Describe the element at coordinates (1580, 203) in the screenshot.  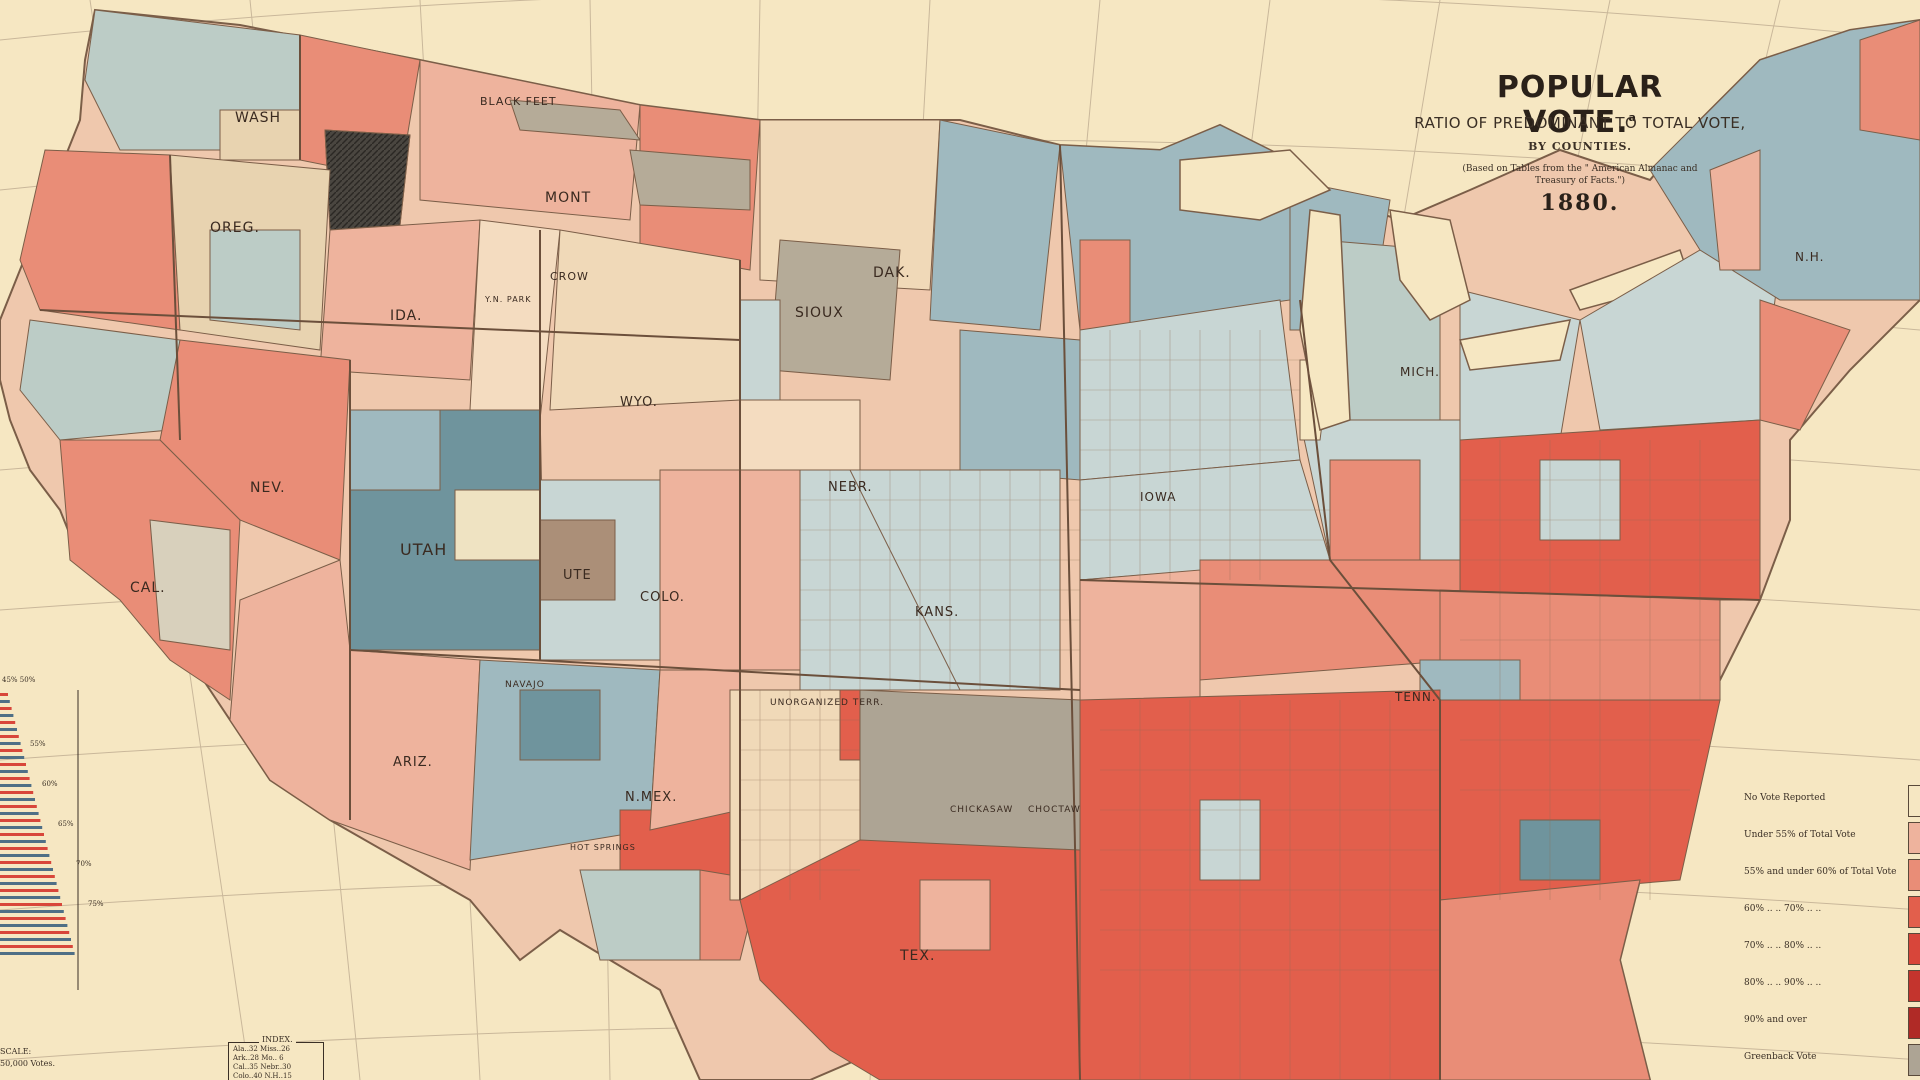
I see `map-year: 1880.` at that location.